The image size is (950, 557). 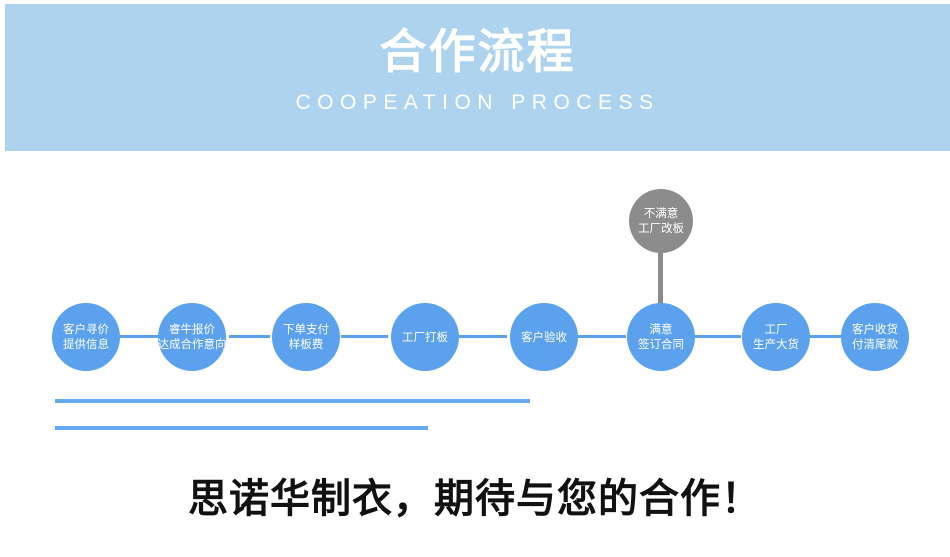 I want to click on page-title: 合作流程, so click(x=477, y=52).